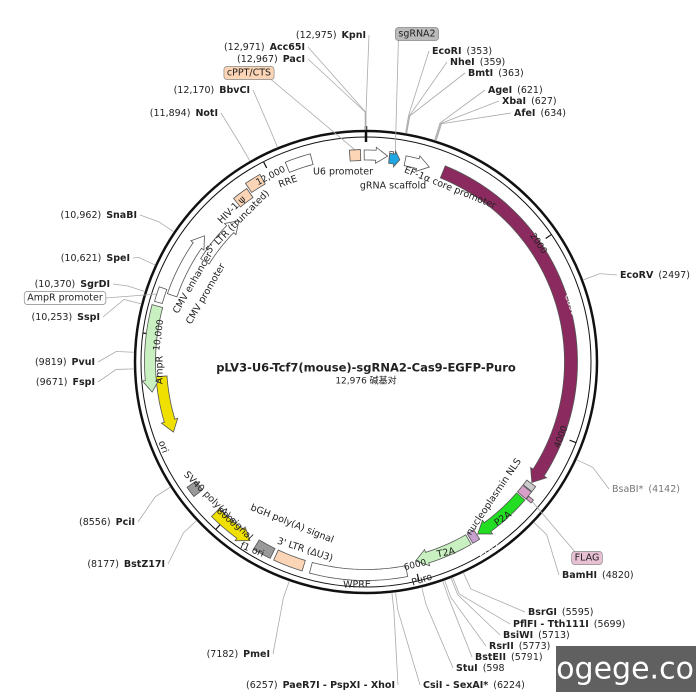 The height and width of the screenshot is (700, 700). I want to click on site-name: EcoRI, so click(447, 51).